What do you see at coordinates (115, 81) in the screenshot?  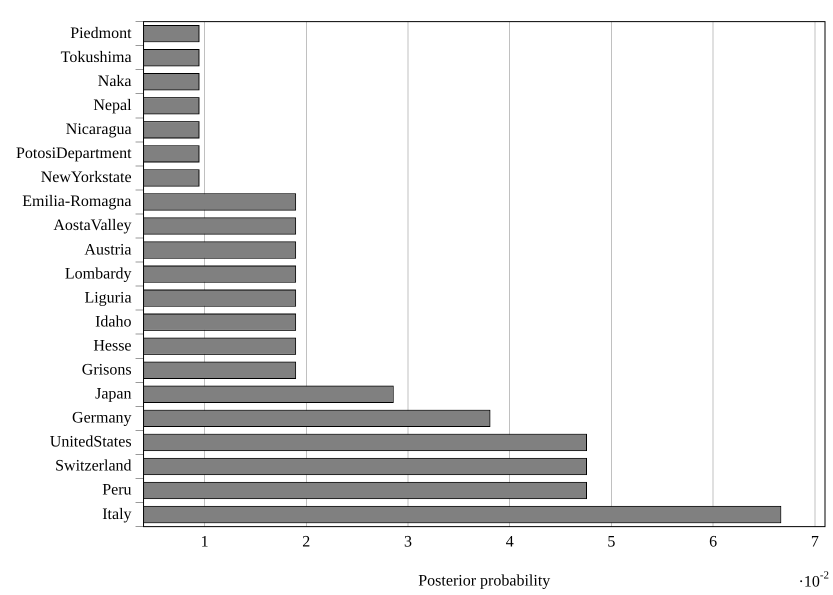 I see `y-tick-label: Naka` at bounding box center [115, 81].